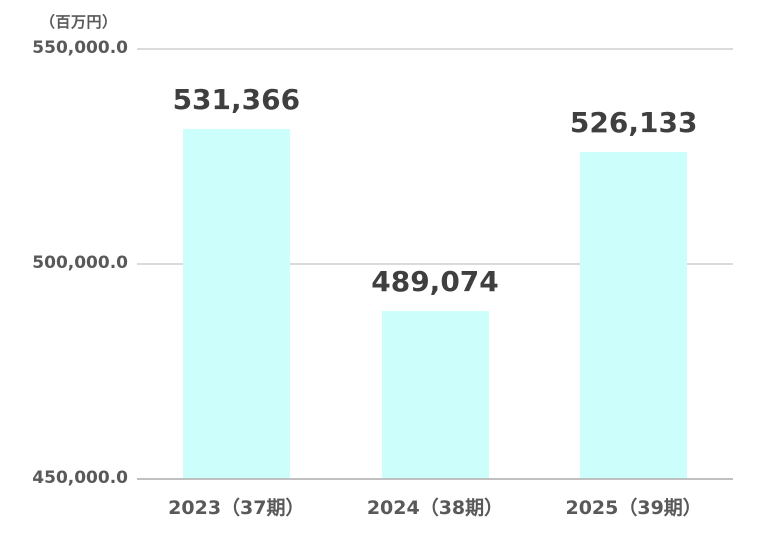 This screenshot has height=533, width=757. What do you see at coordinates (633, 122) in the screenshot?
I see `bar-value-label: 526,133` at bounding box center [633, 122].